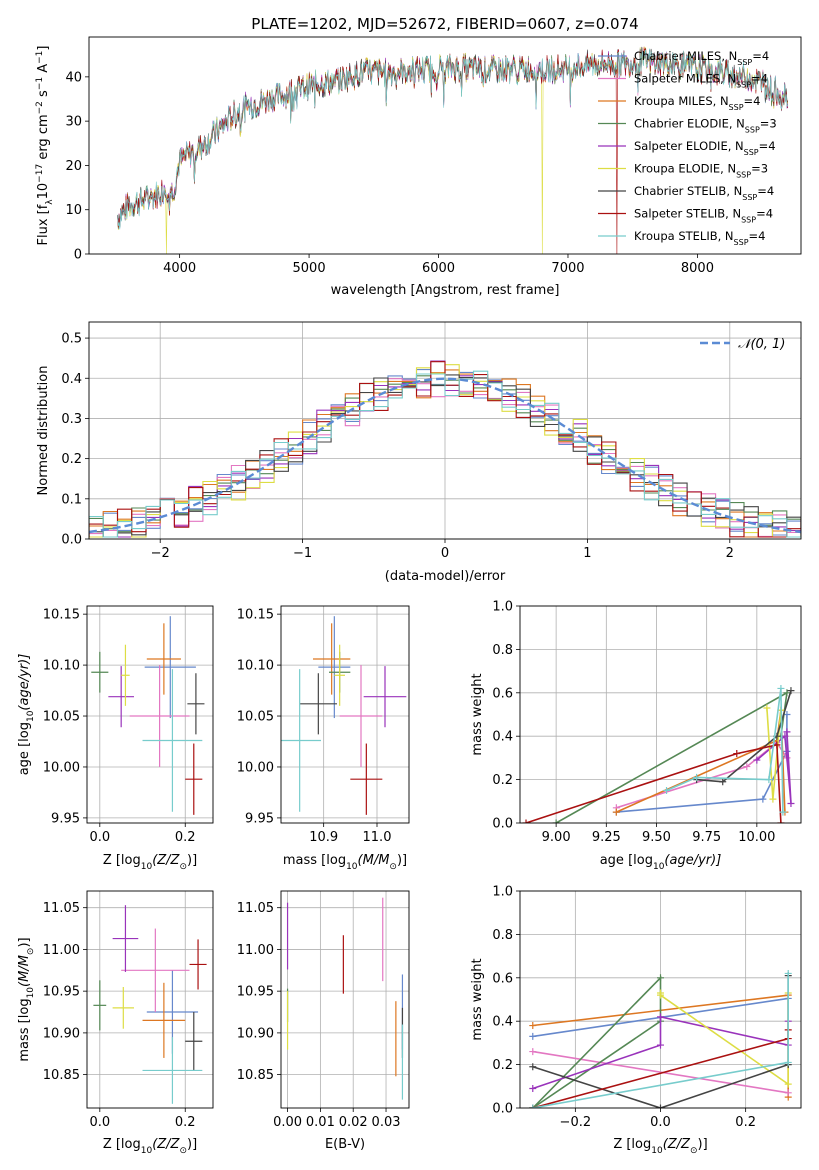  Describe the element at coordinates (61, 717) in the screenshot. I see `y-tick-label: 10.05` at that location.